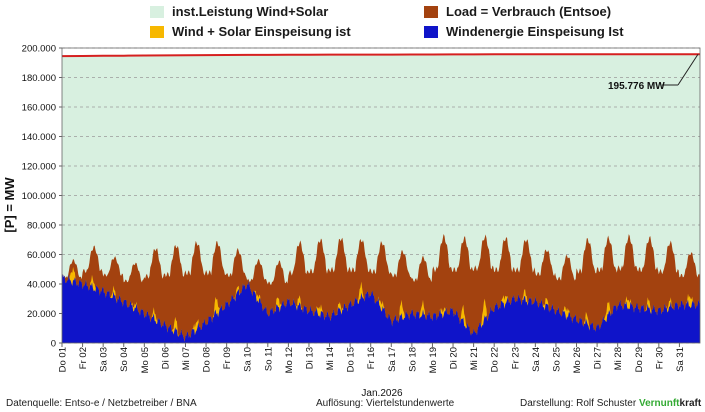 This screenshot has height=412, width=705. I want to click on y-tick-label: 120.000, so click(39, 167).